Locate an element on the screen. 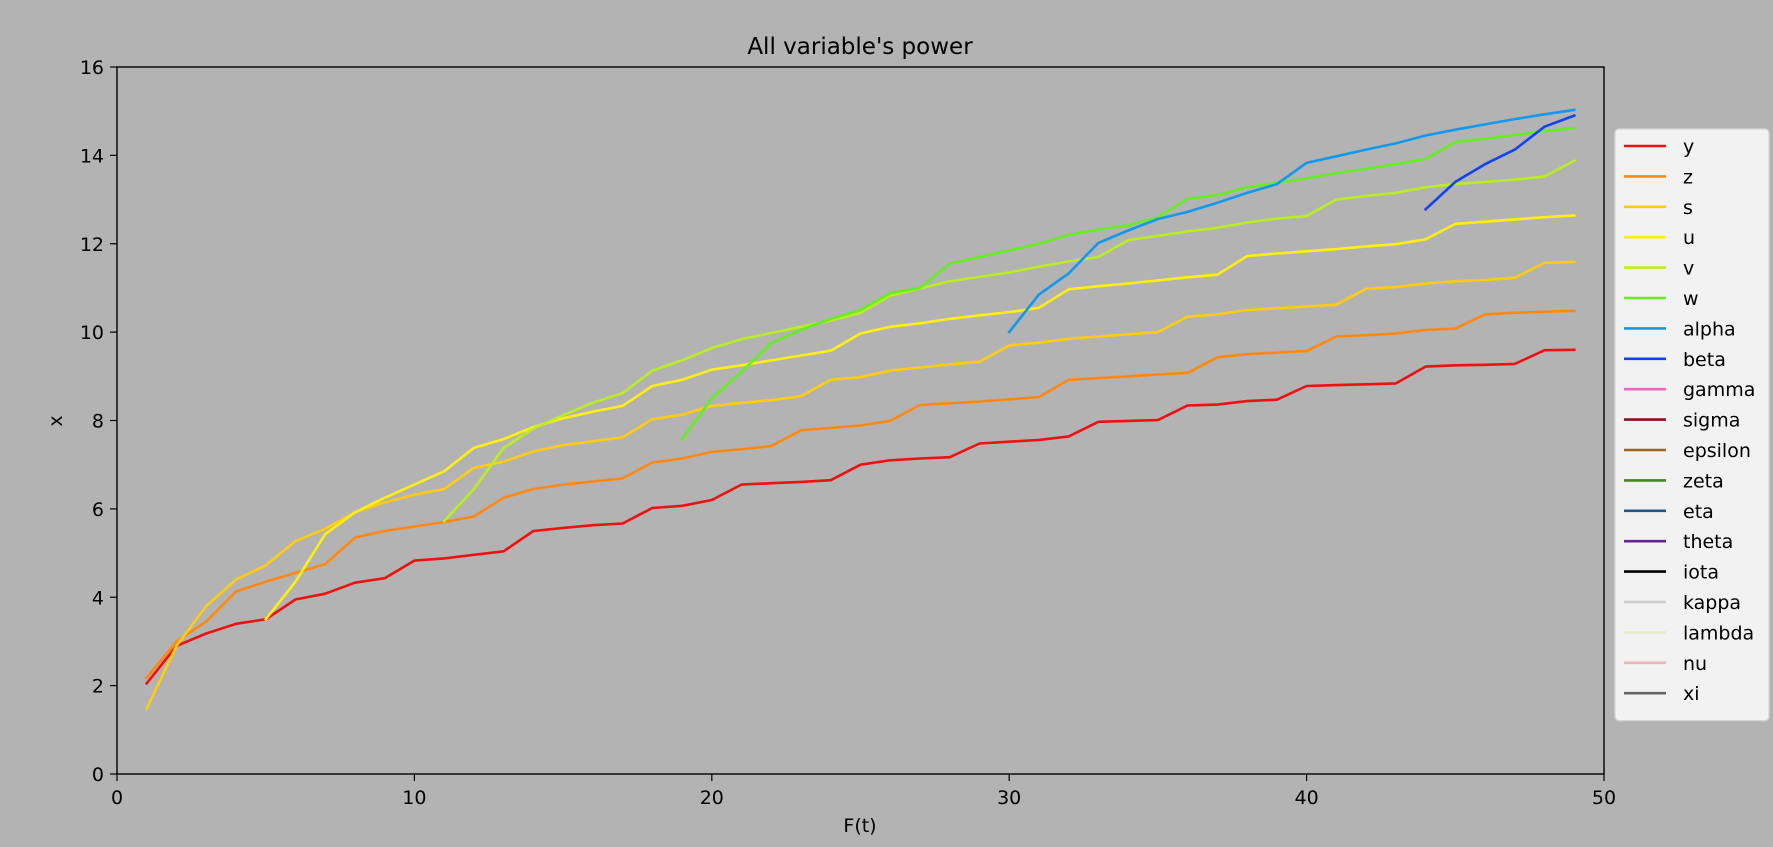 The height and width of the screenshot is (847, 1773). x-tick-label: 10 is located at coordinates (414, 798).